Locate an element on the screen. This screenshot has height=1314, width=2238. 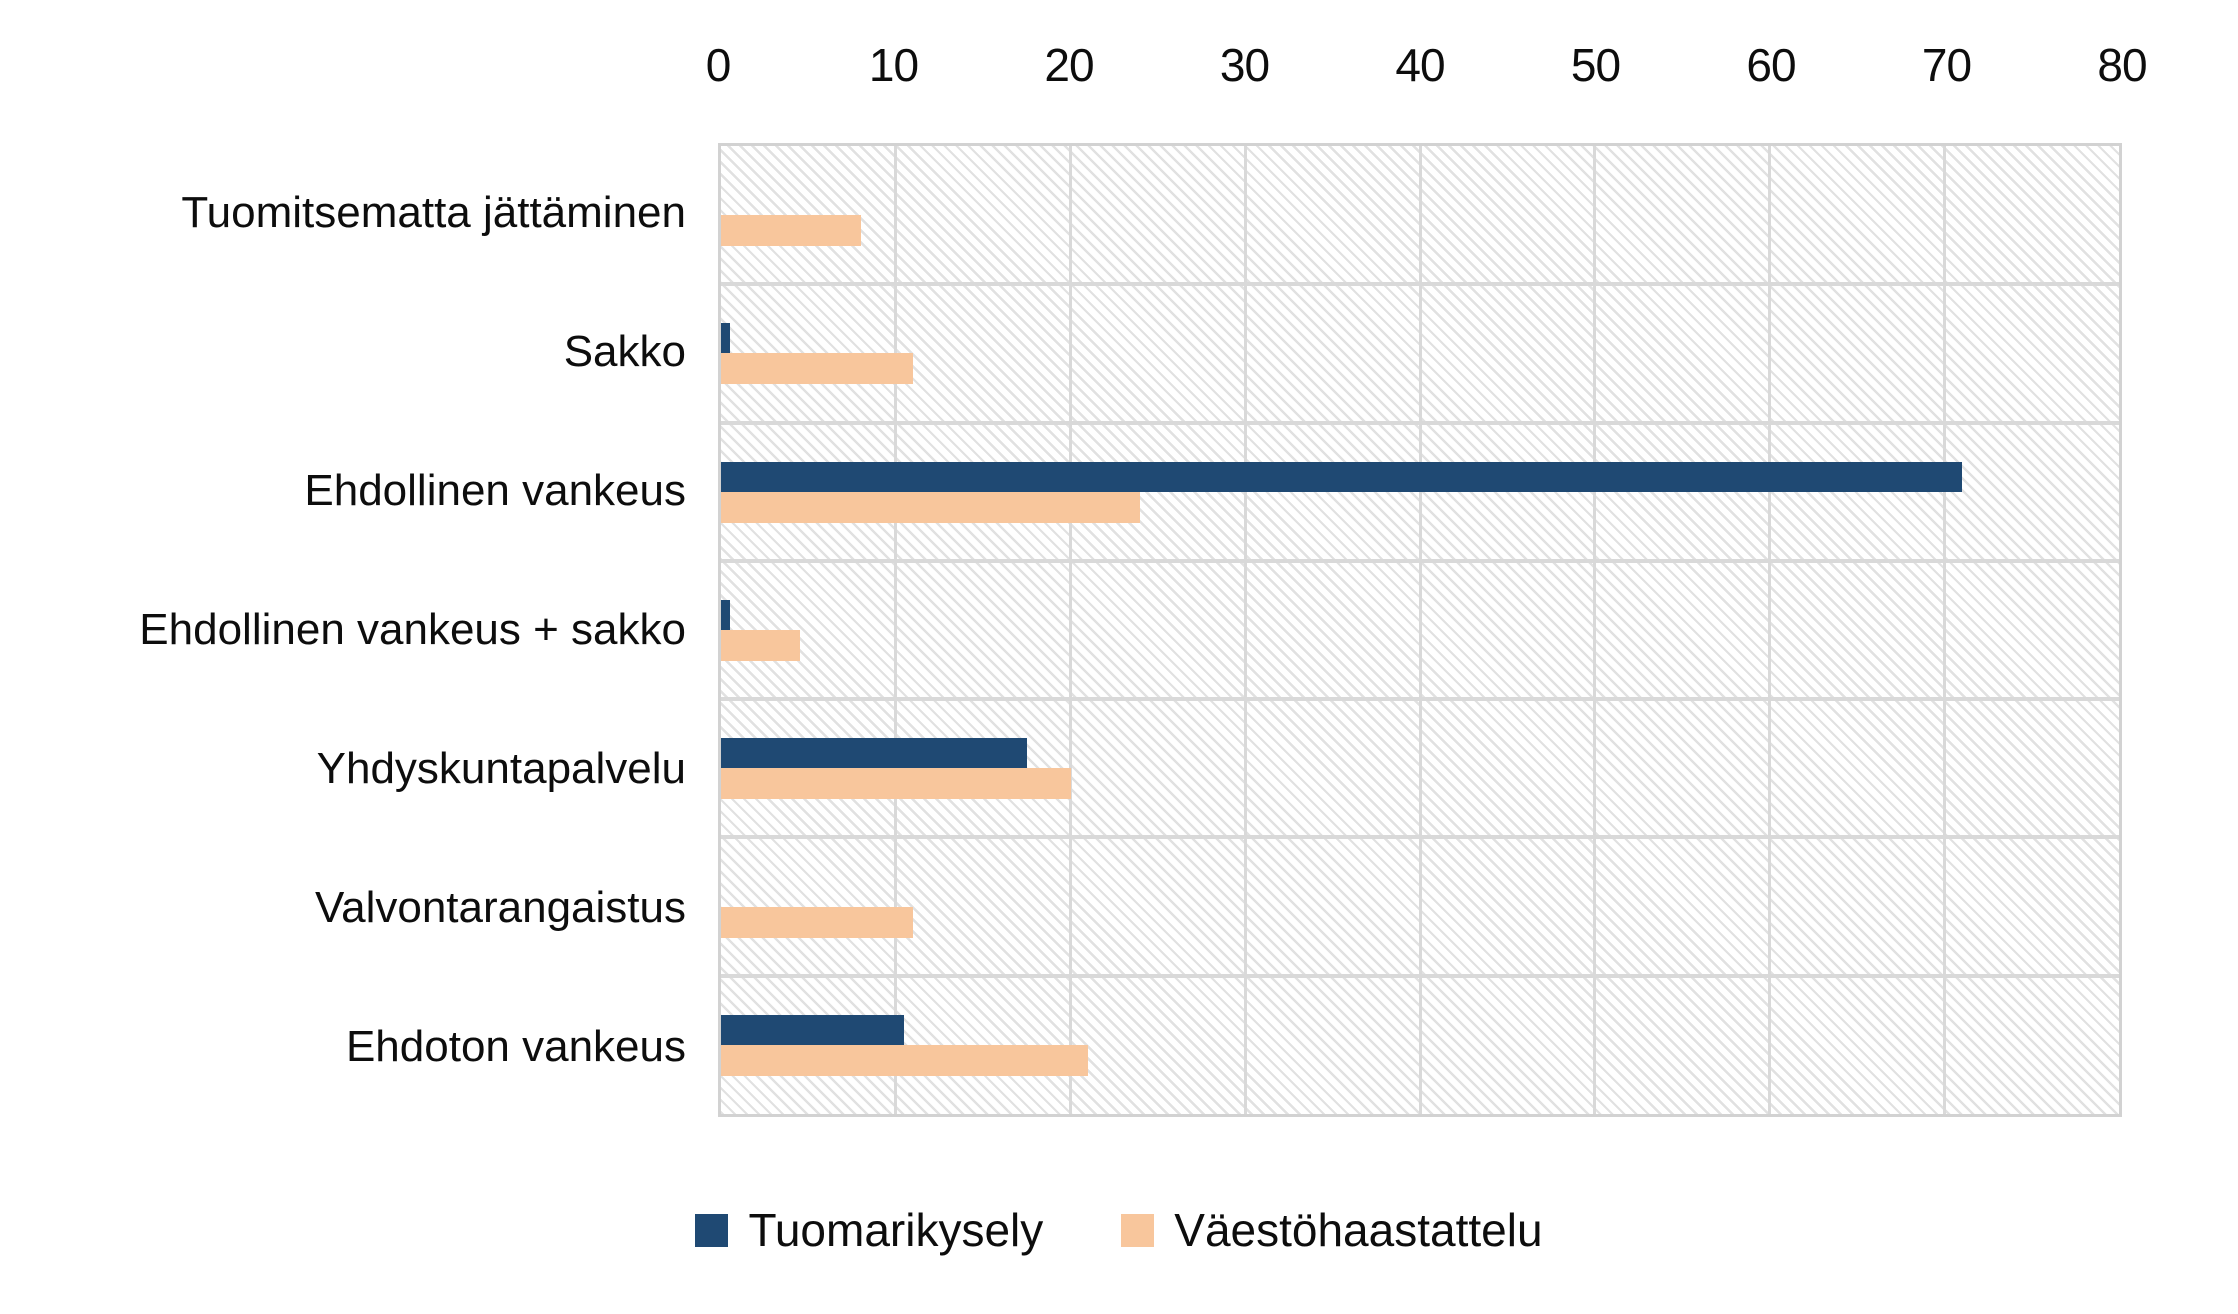
category-label: Tuomitsematta jättäminen is located at coordinates (433, 212).